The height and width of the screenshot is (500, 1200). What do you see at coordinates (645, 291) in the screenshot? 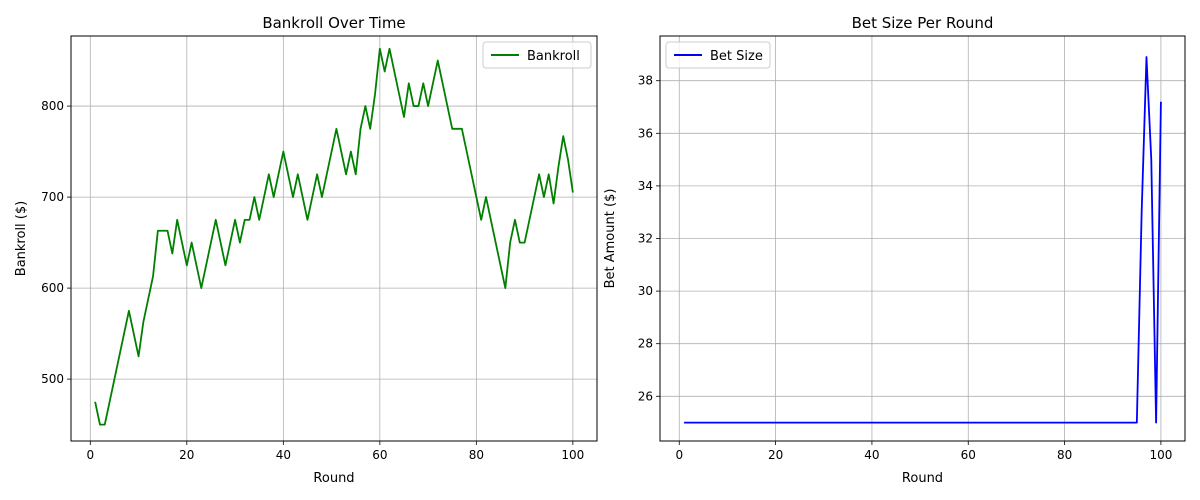
I see `y-tick-label: 30` at bounding box center [645, 291].